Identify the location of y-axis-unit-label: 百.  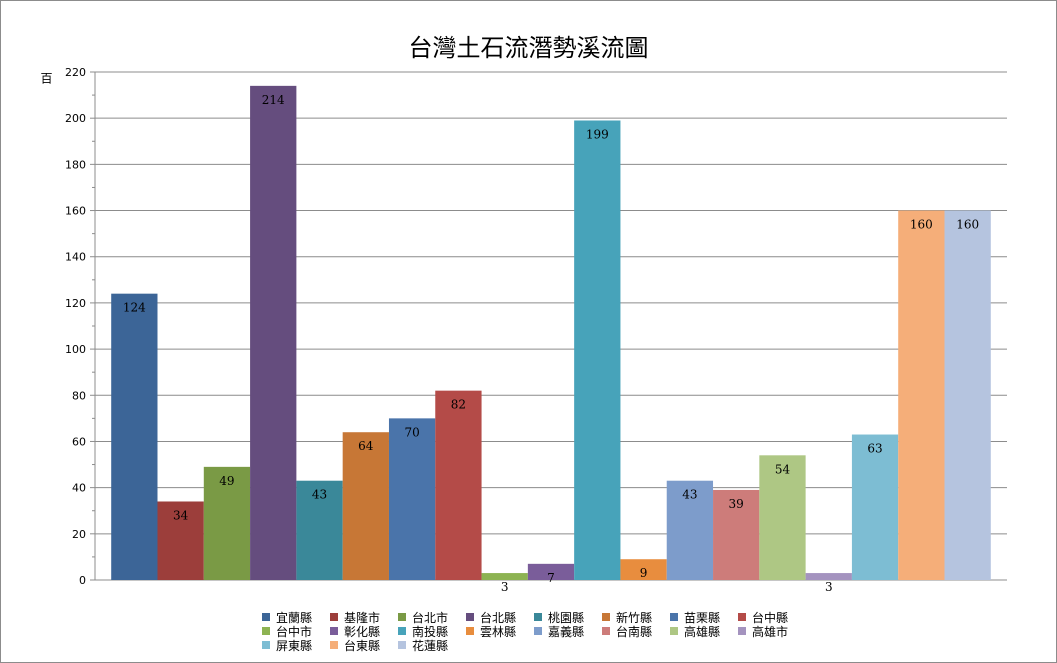
(46, 78).